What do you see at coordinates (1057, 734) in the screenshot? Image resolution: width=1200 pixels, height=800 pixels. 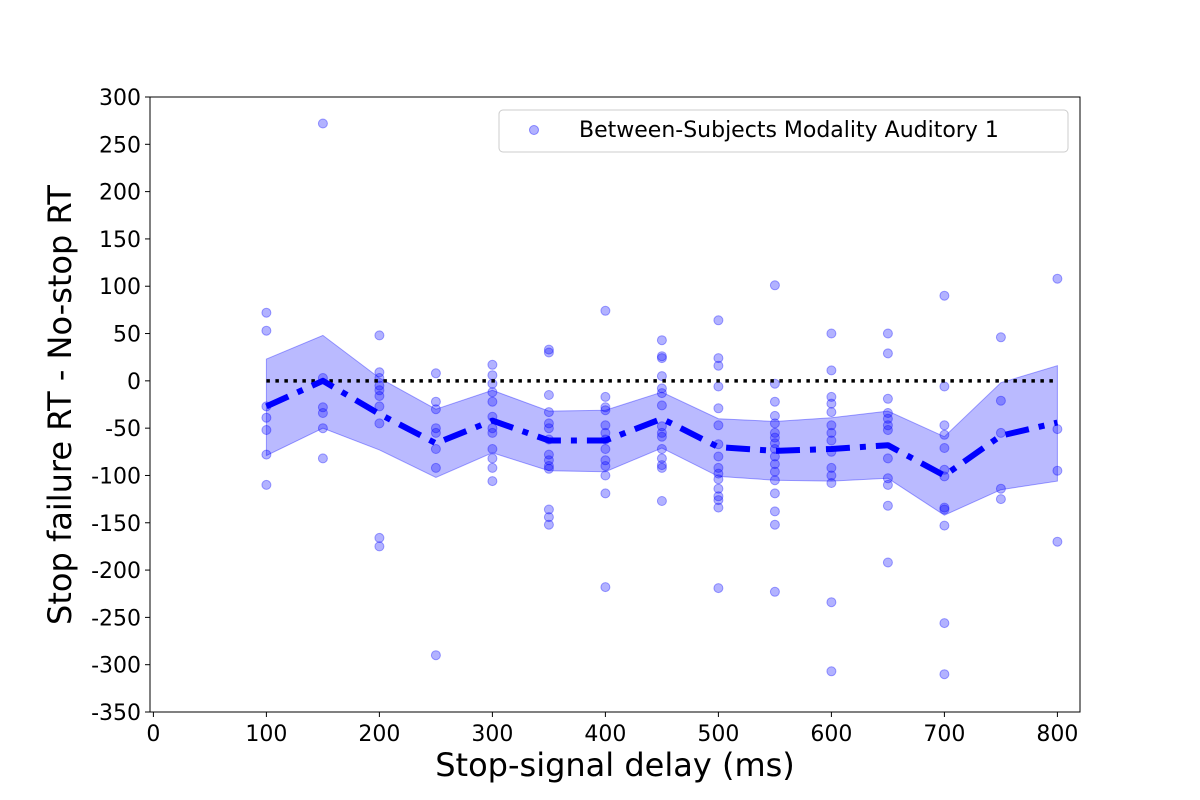 I see `x-tick-label: 800` at bounding box center [1057, 734].